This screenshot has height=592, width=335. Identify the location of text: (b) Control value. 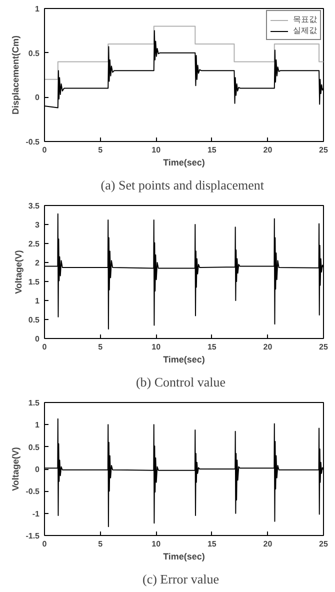
(181, 382).